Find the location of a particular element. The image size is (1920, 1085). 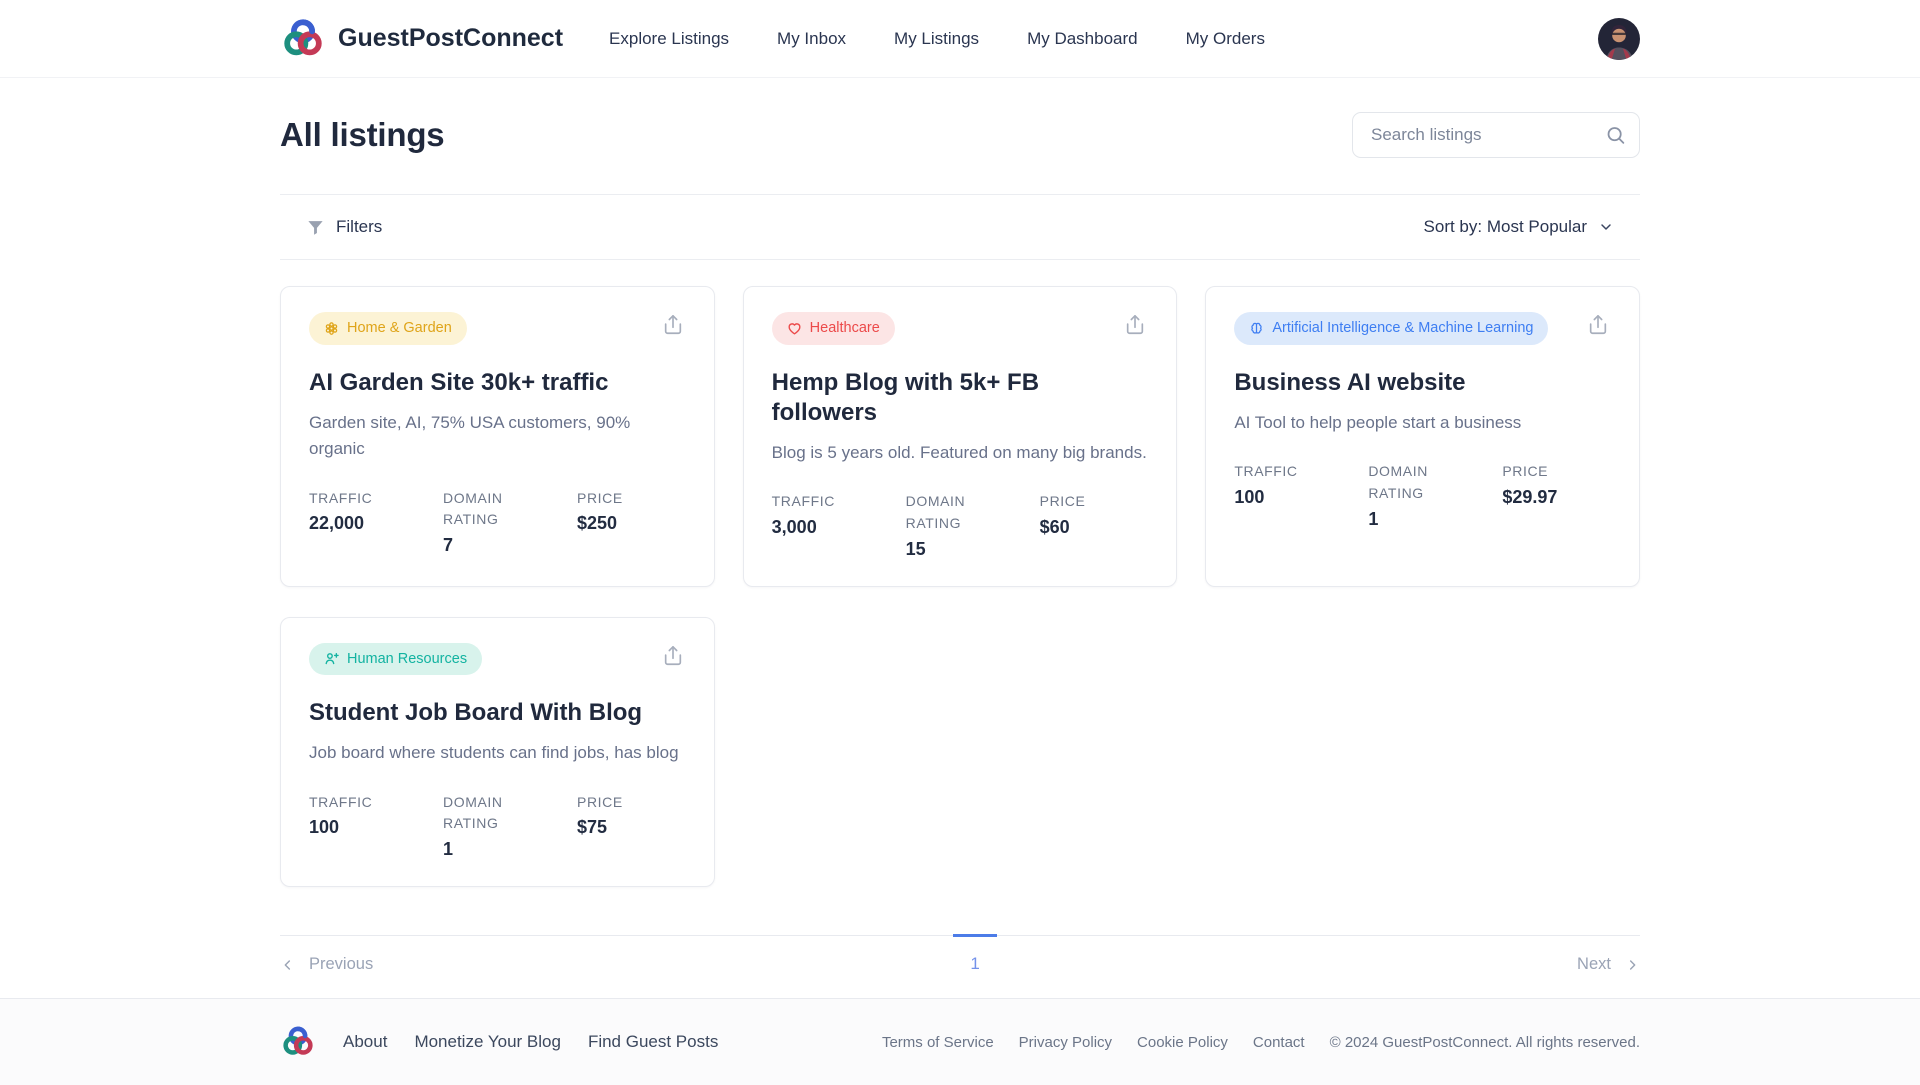

nav-my-orders: My Orders is located at coordinates (1225, 38).